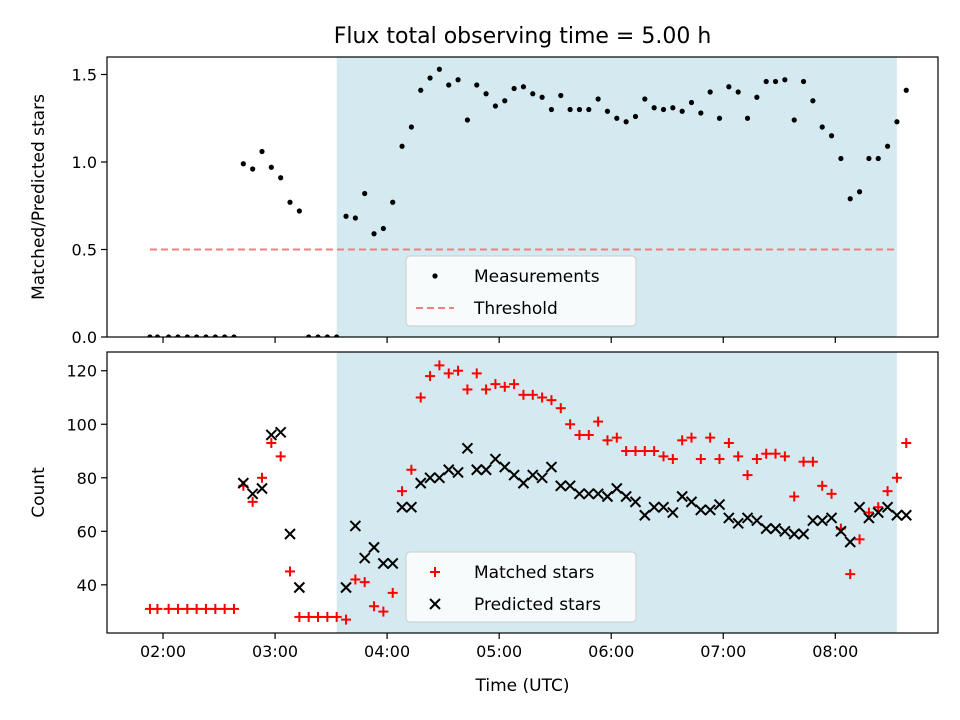 The height and width of the screenshot is (720, 960). Describe the element at coordinates (523, 36) in the screenshot. I see `chart-title: Flux total observing time = 5.00 h` at that location.